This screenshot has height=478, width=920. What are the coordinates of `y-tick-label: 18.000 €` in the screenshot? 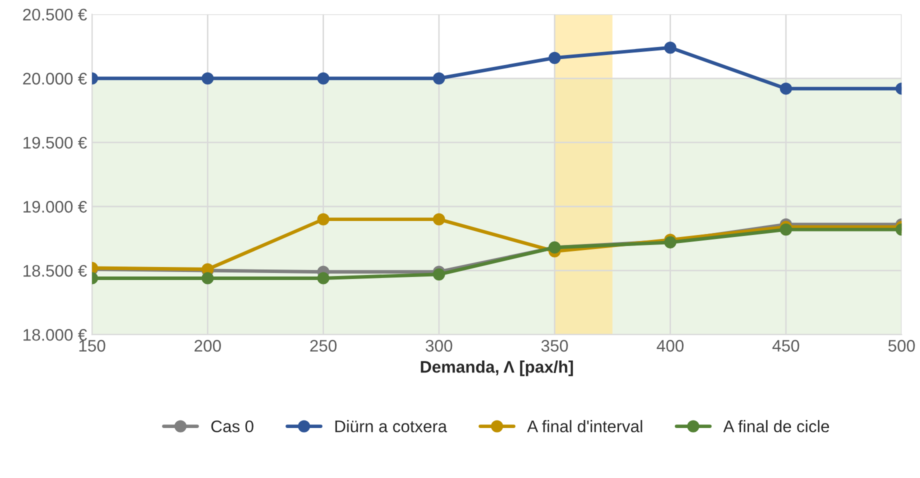 It's located at (55, 335).